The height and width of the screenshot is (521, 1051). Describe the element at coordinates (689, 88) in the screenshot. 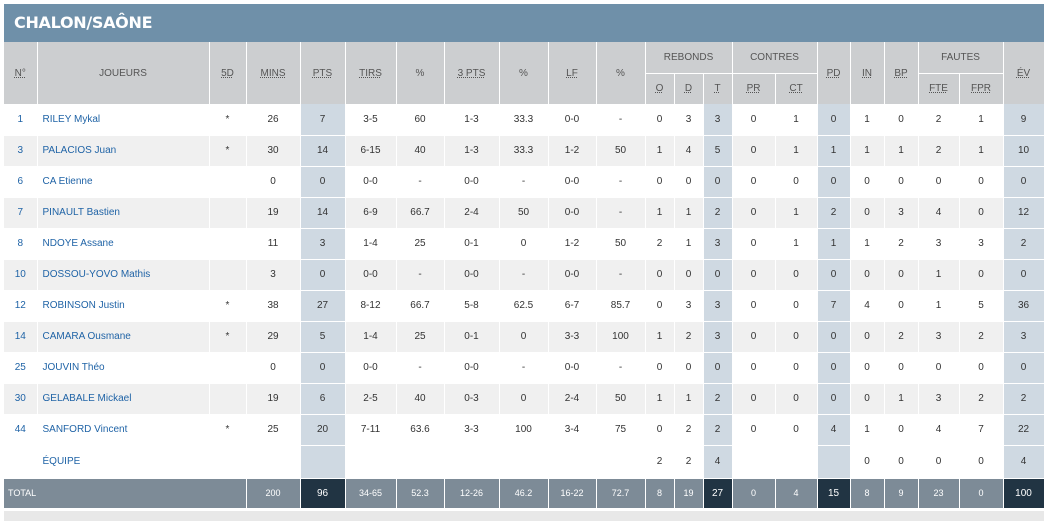

I see `col-header-reb-d: D` at that location.